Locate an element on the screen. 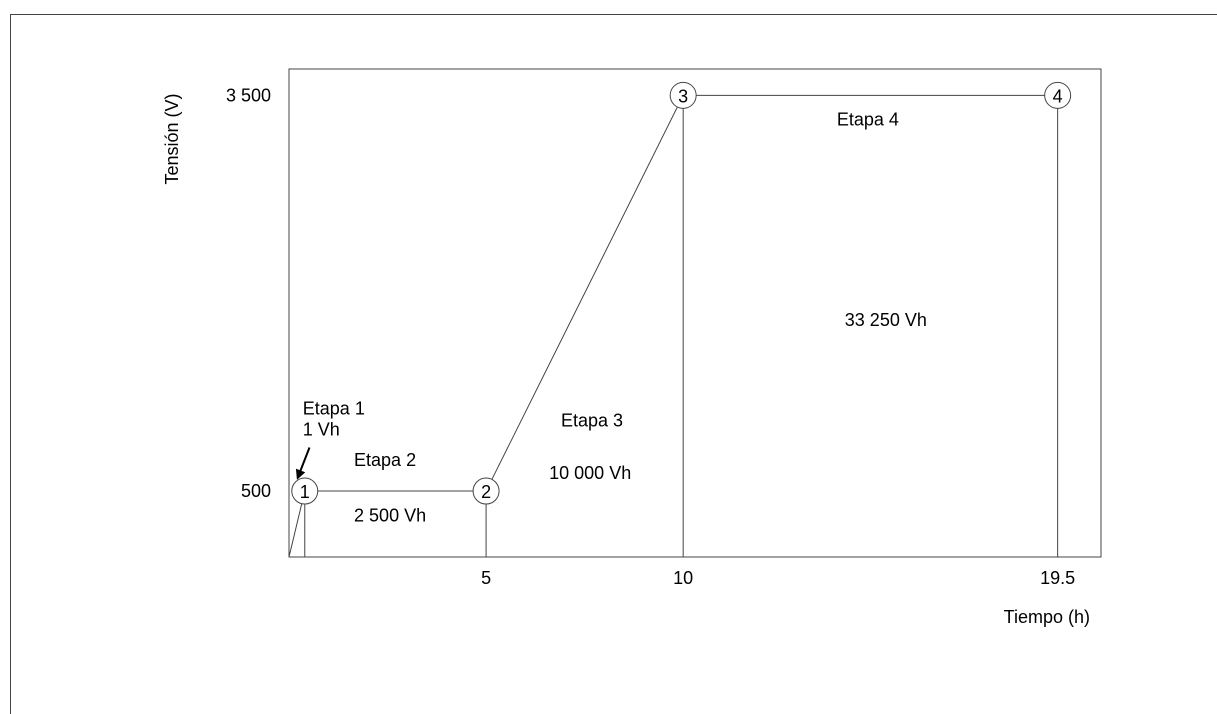 The image size is (1217, 714). annotation: 33 250 Vh is located at coordinates (886, 320).